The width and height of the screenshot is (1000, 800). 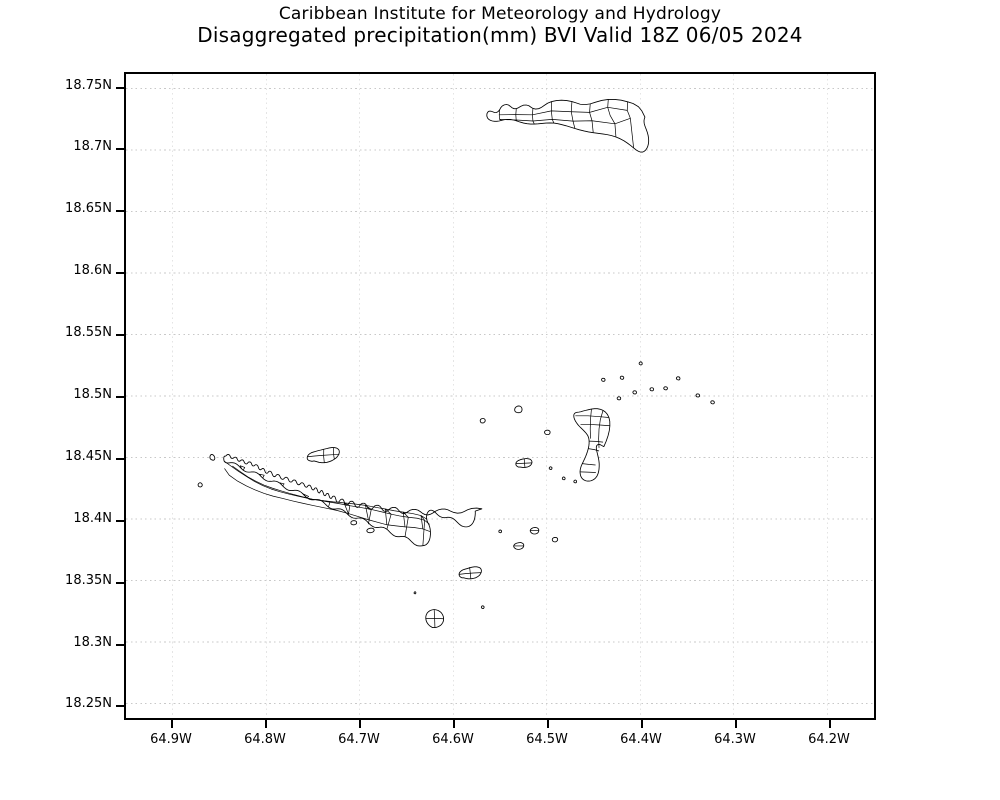 What do you see at coordinates (619, 398) in the screenshot?
I see `coastline-dogs-cay-a` at bounding box center [619, 398].